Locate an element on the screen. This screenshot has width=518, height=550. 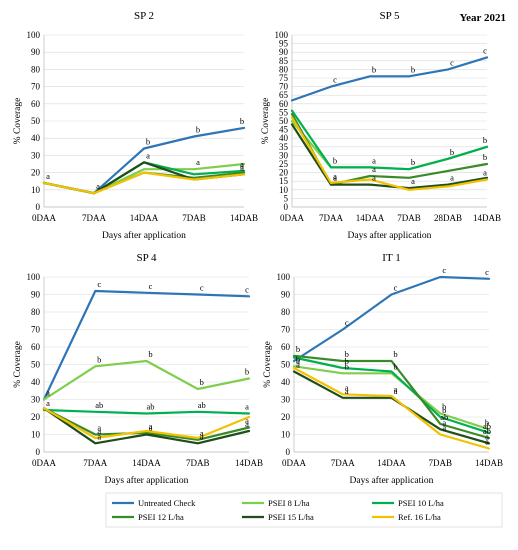
panel-1-ytick-label: 10 is located at coordinates (36, 190).